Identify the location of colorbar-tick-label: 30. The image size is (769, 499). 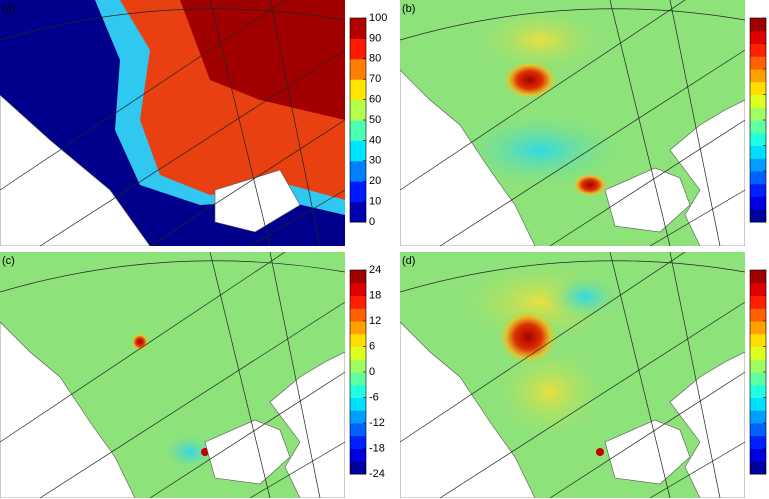
(375, 161).